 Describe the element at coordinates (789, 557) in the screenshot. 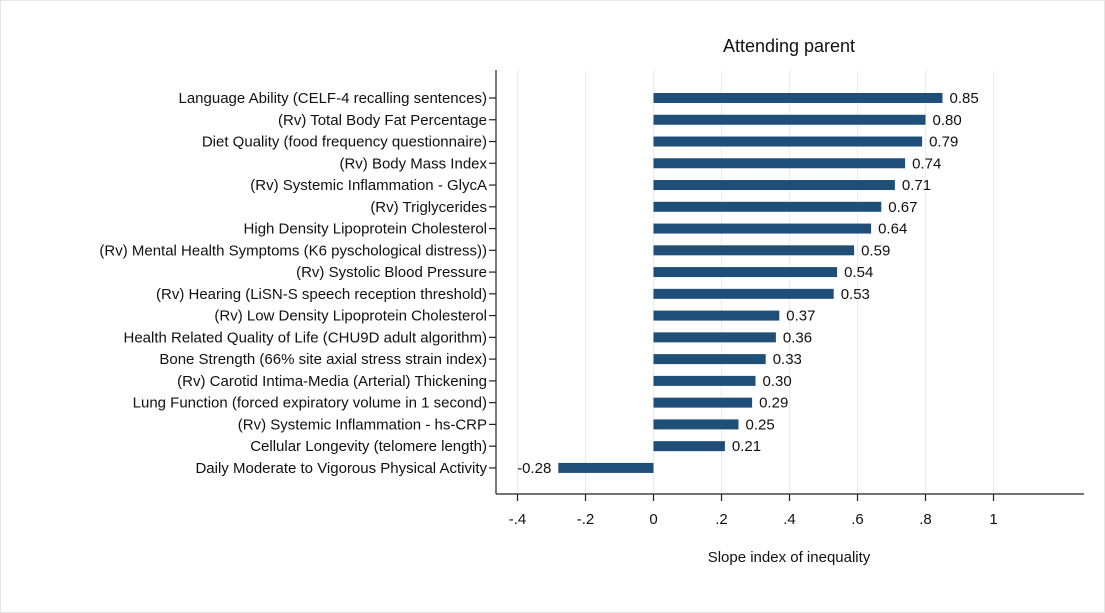

I see `x-axis-label: Slope index of inequality` at that location.